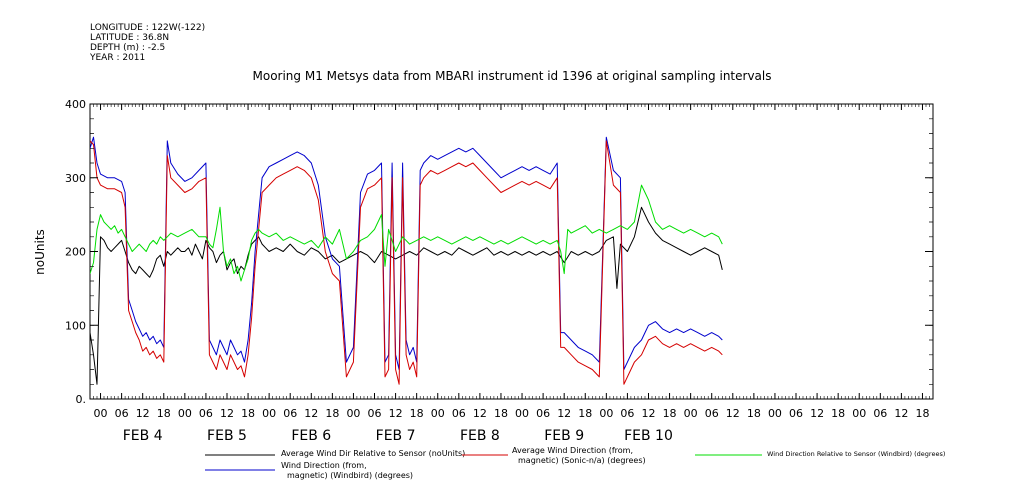  Describe the element at coordinates (129, 38) in the screenshot. I see `header-latitude: LATITUDE : 36.8N` at that location.